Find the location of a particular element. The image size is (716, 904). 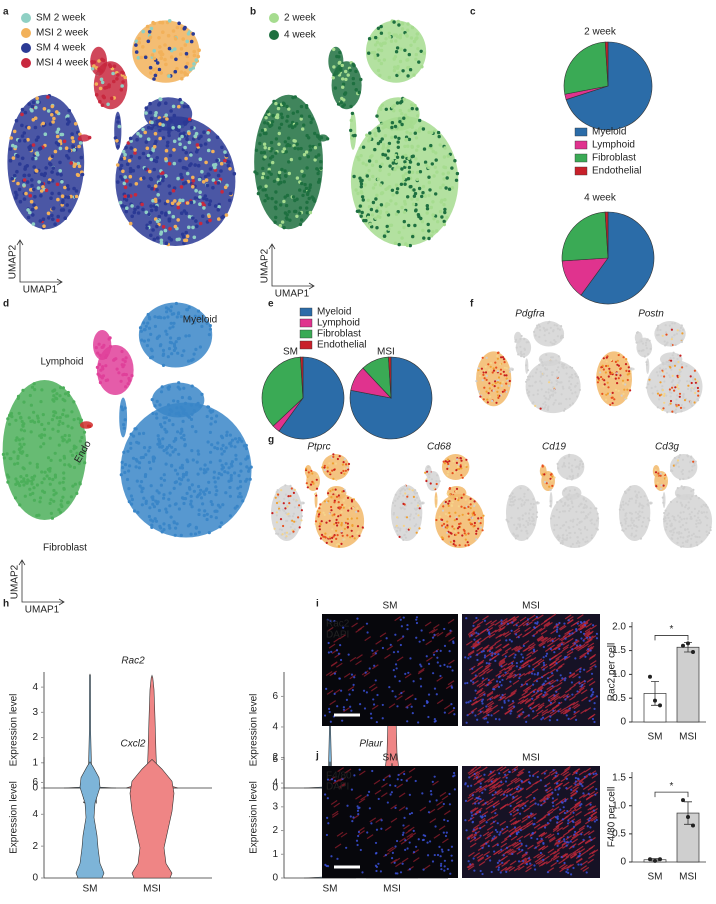

legend-label: Fibroblast is located at coordinates (339, 334).